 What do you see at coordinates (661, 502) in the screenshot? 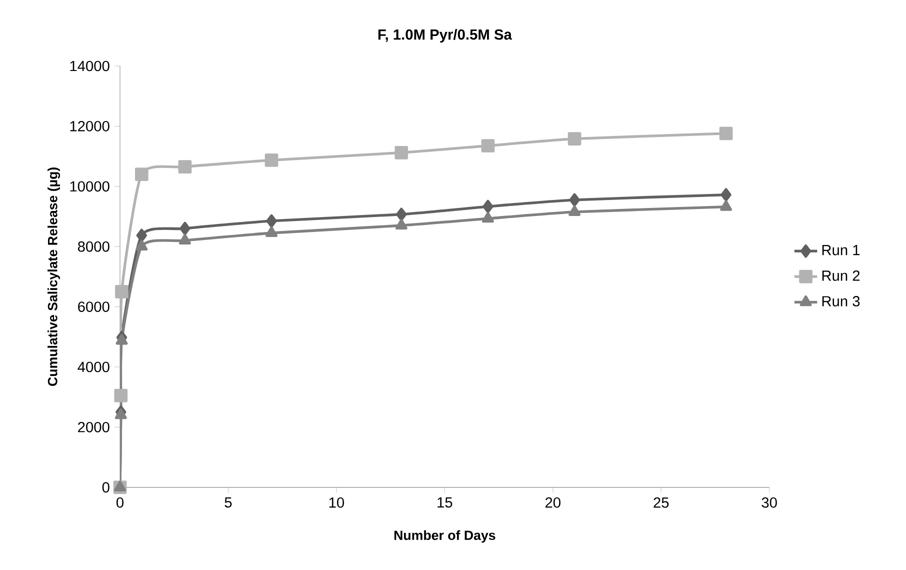
I see `x-tick-label: 25` at bounding box center [661, 502].